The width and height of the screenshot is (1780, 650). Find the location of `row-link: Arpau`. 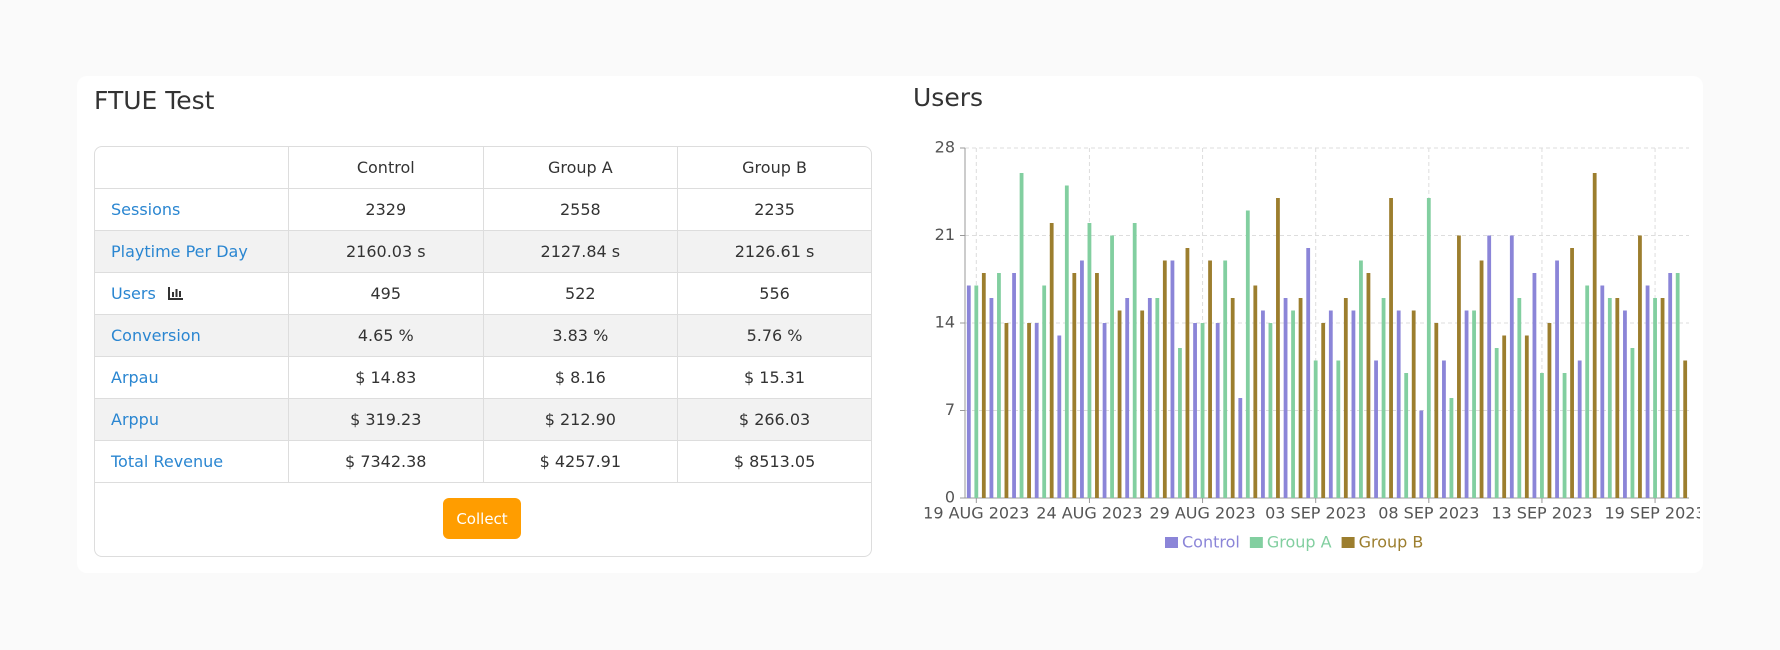

row-link: Arpau is located at coordinates (135, 377).